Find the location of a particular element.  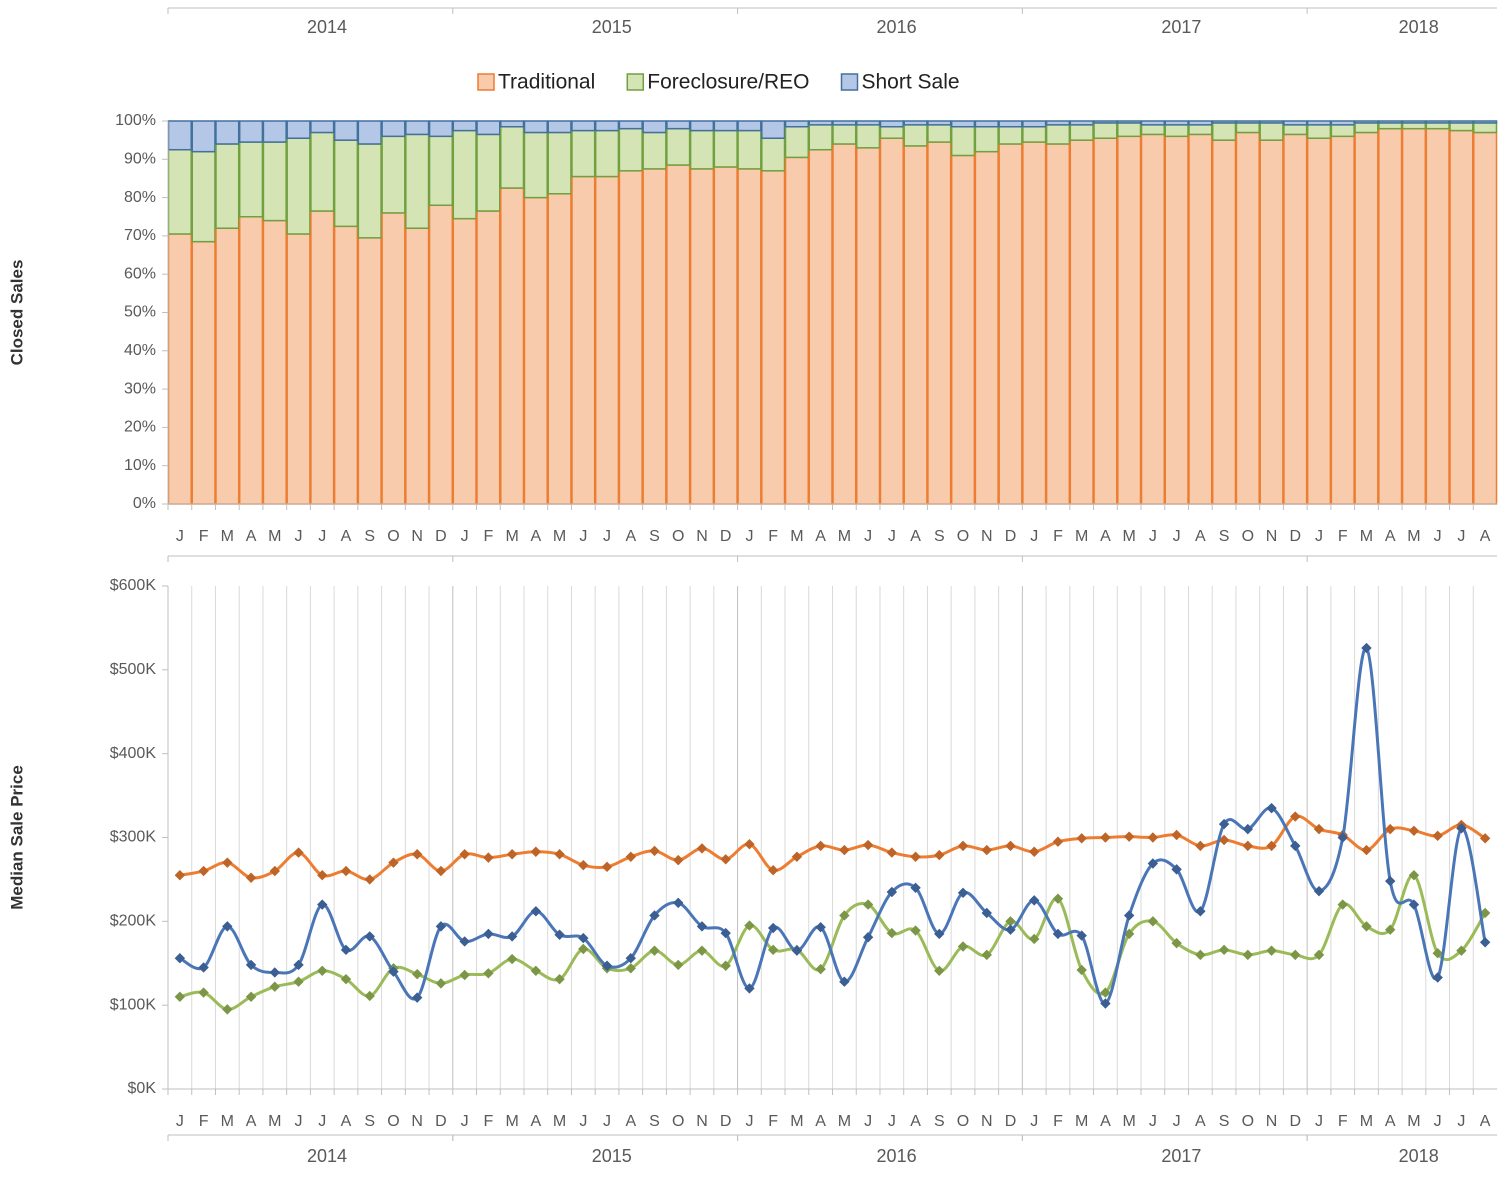

y-tick-label: 60% is located at coordinates (140, 273).